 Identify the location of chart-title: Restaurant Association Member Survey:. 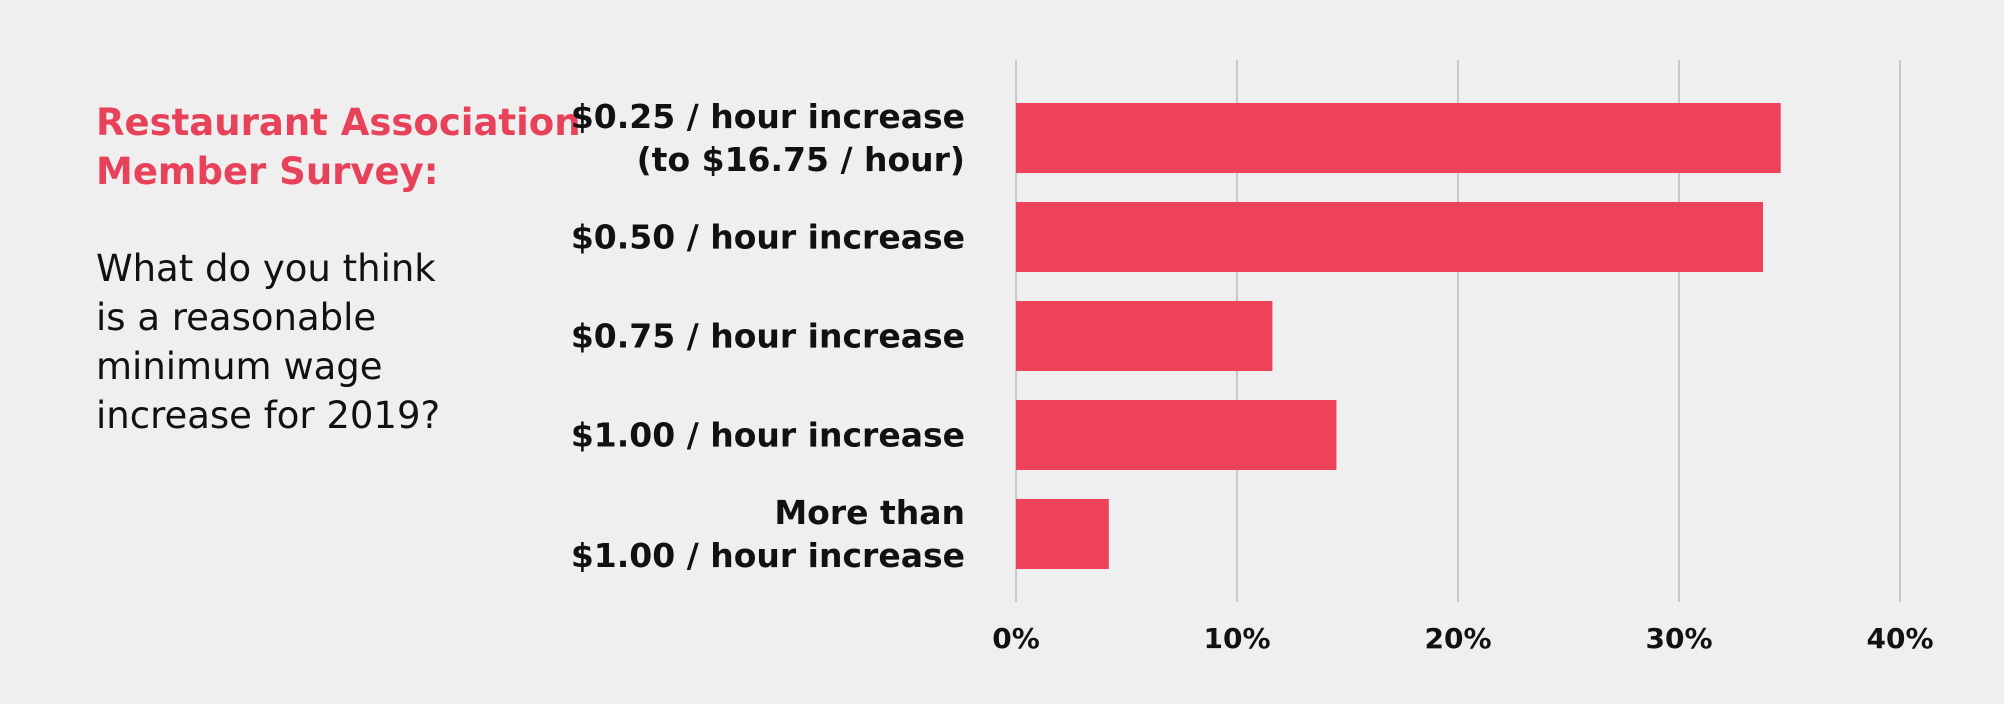
(338, 147).